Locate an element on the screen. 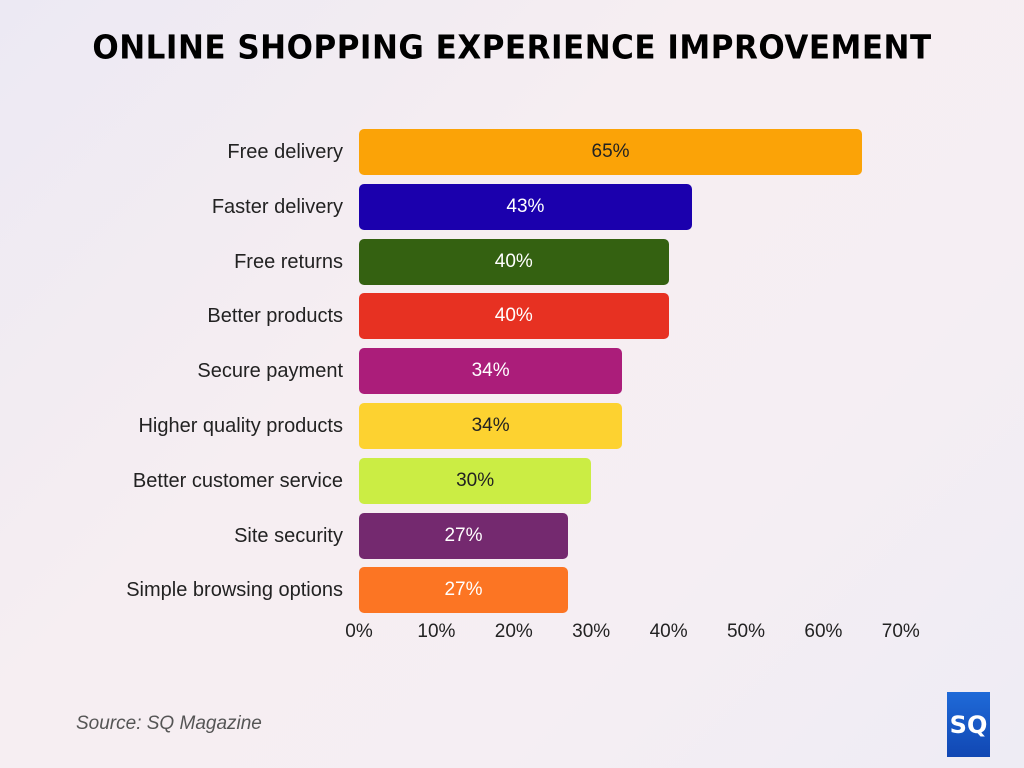  bar: 30% is located at coordinates (475, 480).